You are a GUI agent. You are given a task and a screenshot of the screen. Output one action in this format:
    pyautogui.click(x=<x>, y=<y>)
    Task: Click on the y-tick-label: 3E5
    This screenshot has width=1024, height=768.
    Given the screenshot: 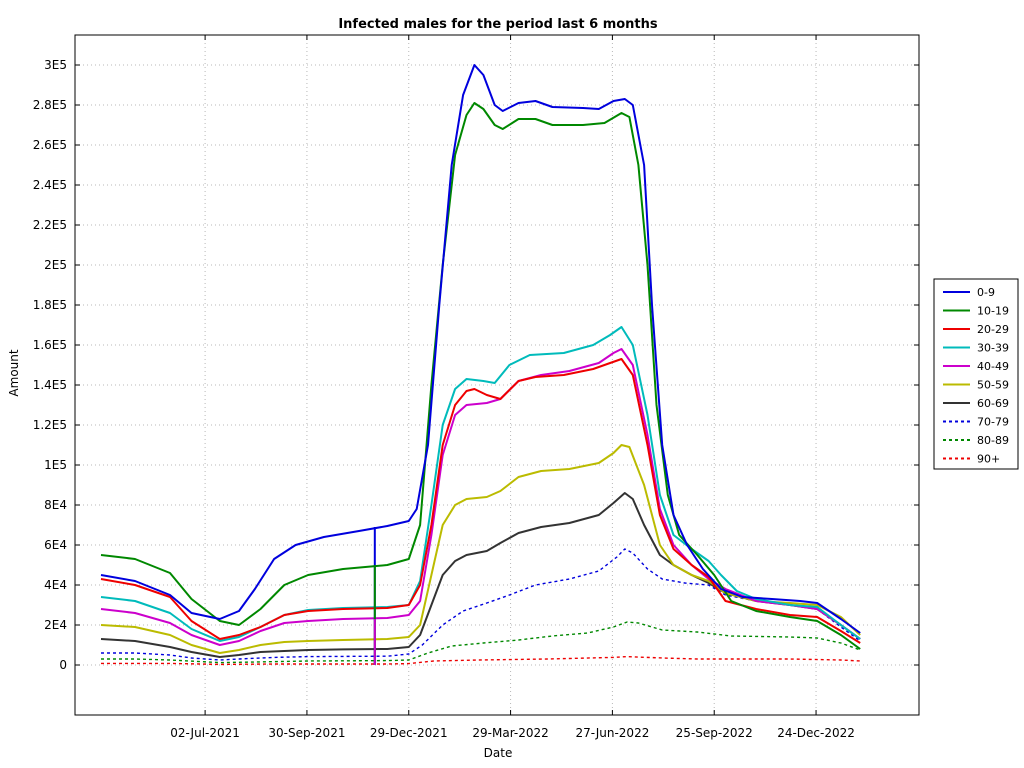 What is the action you would take?
    pyautogui.click(x=55, y=65)
    